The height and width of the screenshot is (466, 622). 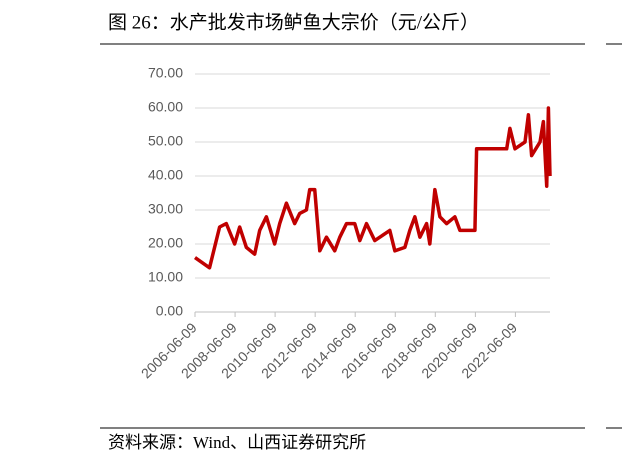 I want to click on y-tick-label: 30.00, so click(x=165, y=209).